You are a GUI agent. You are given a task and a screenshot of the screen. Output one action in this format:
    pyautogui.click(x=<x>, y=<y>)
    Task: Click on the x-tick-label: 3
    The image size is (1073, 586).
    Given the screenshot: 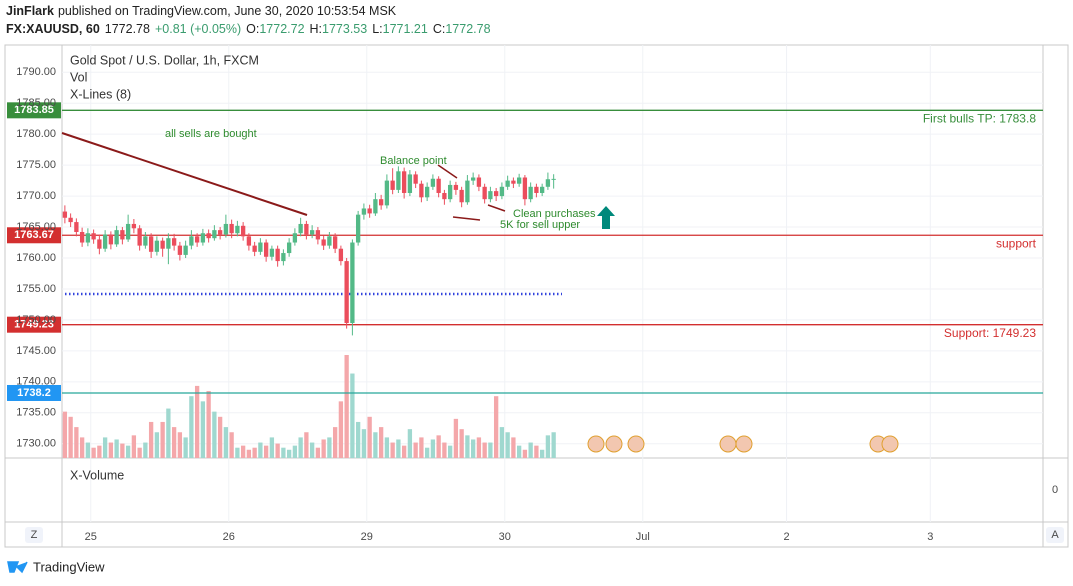 What is the action you would take?
    pyautogui.click(x=930, y=537)
    